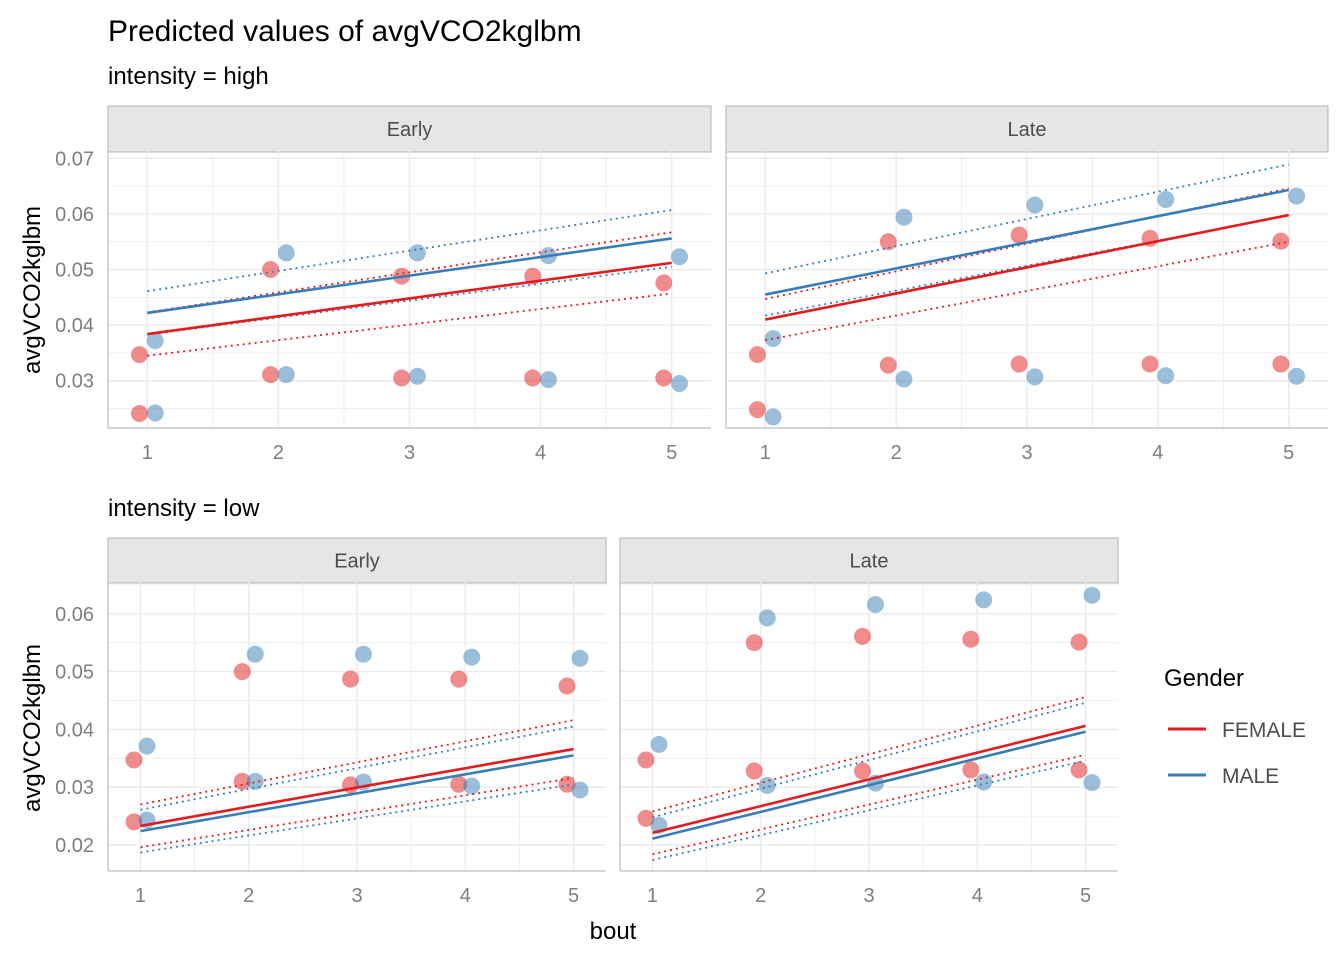 The width and height of the screenshot is (1344, 960). What do you see at coordinates (184, 508) in the screenshot?
I see `group-label-low: intensity = low` at bounding box center [184, 508].